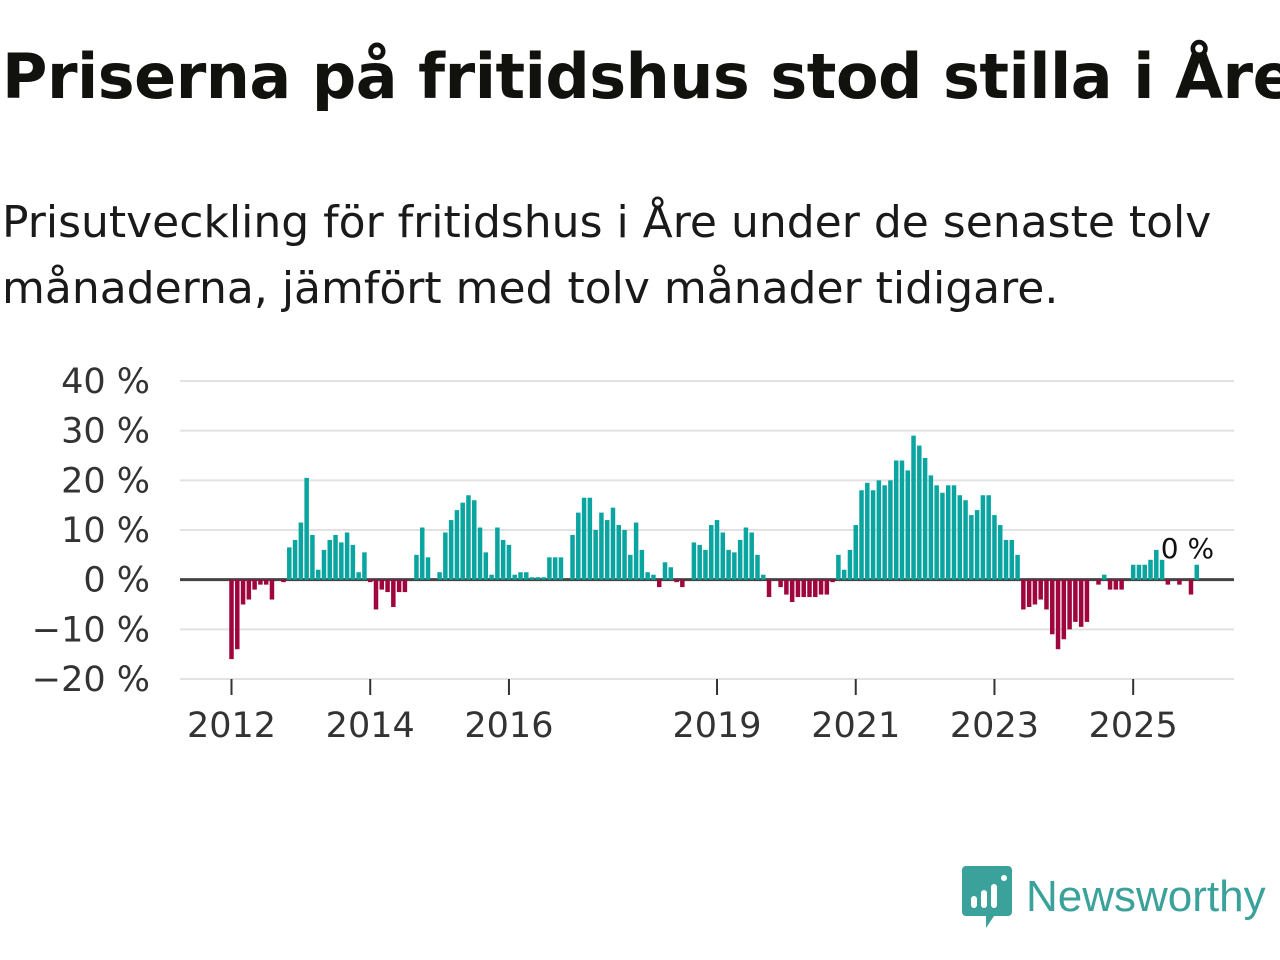 This screenshot has width=1280, height=960. What do you see at coordinates (1133, 726) in the screenshot?
I see `x-tick-label: 2025` at bounding box center [1133, 726].